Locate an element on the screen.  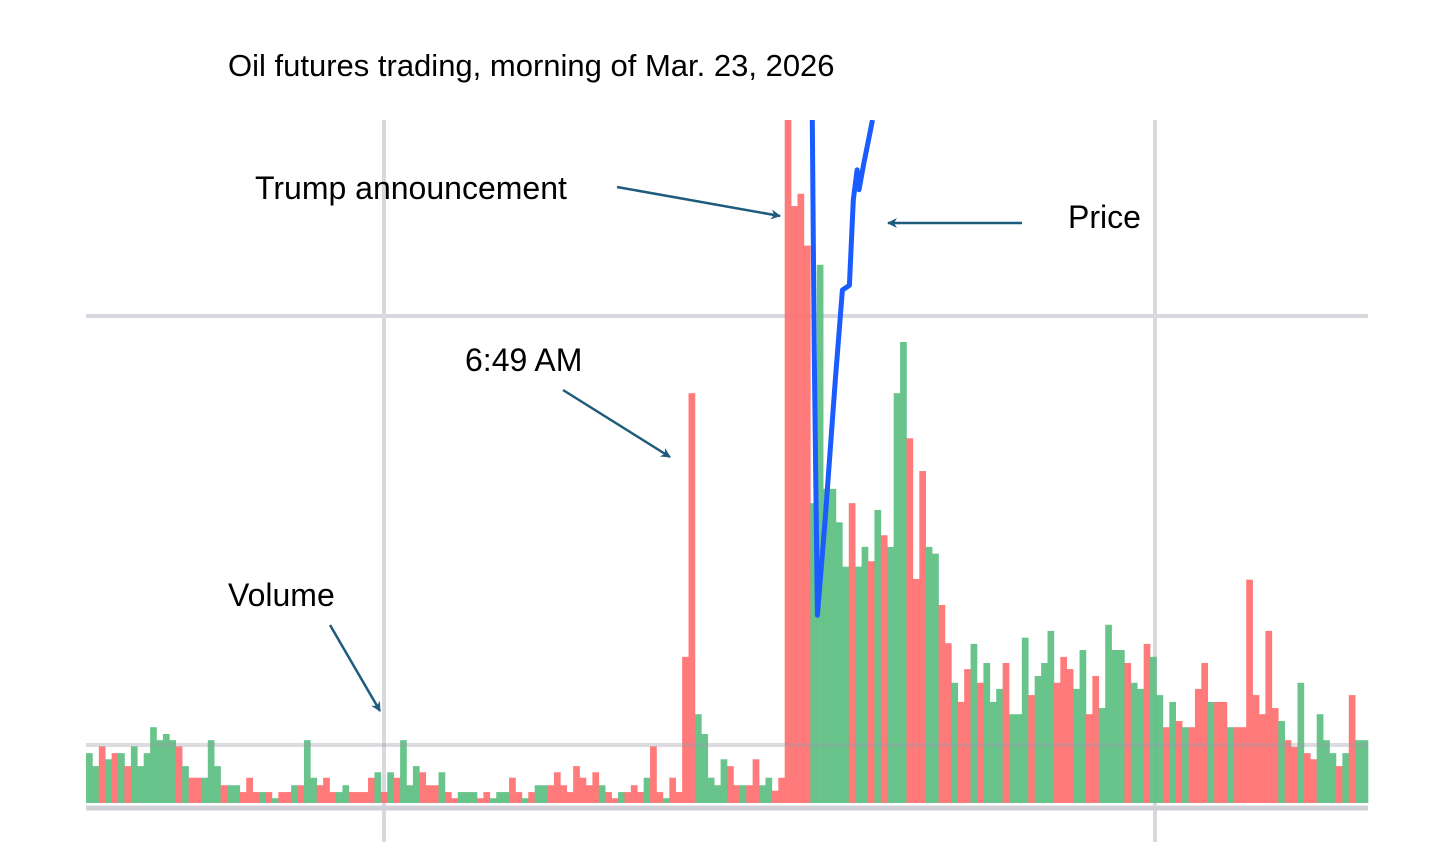
annotation-trump-announcement: Trump announcement is located at coordinates (411, 188).